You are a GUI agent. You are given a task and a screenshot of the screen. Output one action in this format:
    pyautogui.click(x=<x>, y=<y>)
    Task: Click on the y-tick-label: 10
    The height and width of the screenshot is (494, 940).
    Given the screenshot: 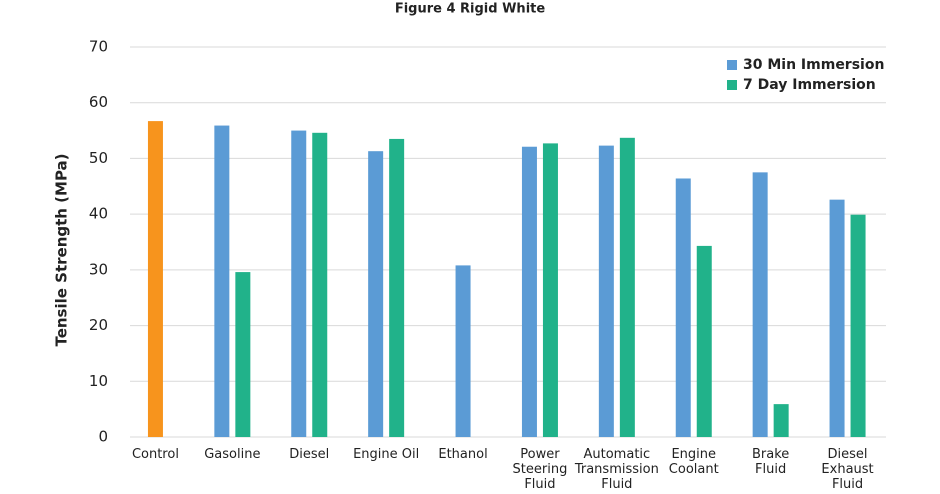 What is the action you would take?
    pyautogui.click(x=98, y=381)
    